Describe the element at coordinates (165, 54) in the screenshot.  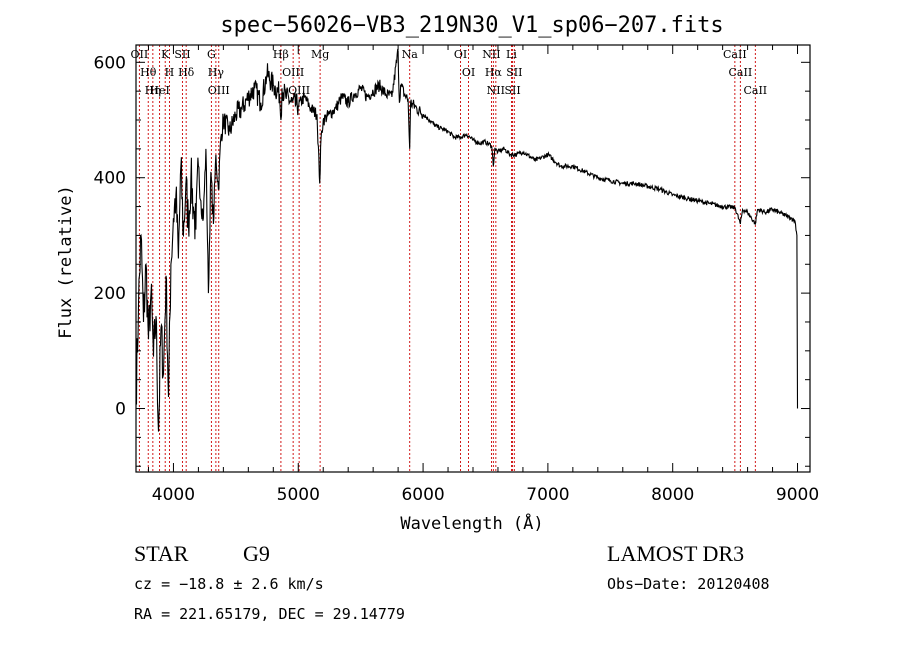
I see `line-marker-label: K` at that location.